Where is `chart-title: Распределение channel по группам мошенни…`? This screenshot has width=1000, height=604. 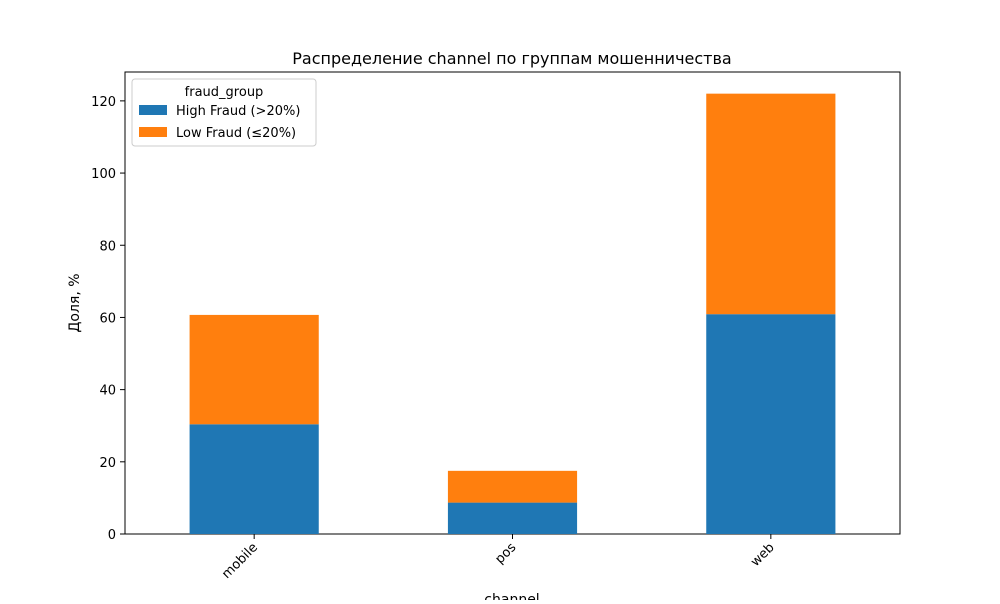 chart-title: Распределение channel по группам мошенни… is located at coordinates (511, 58).